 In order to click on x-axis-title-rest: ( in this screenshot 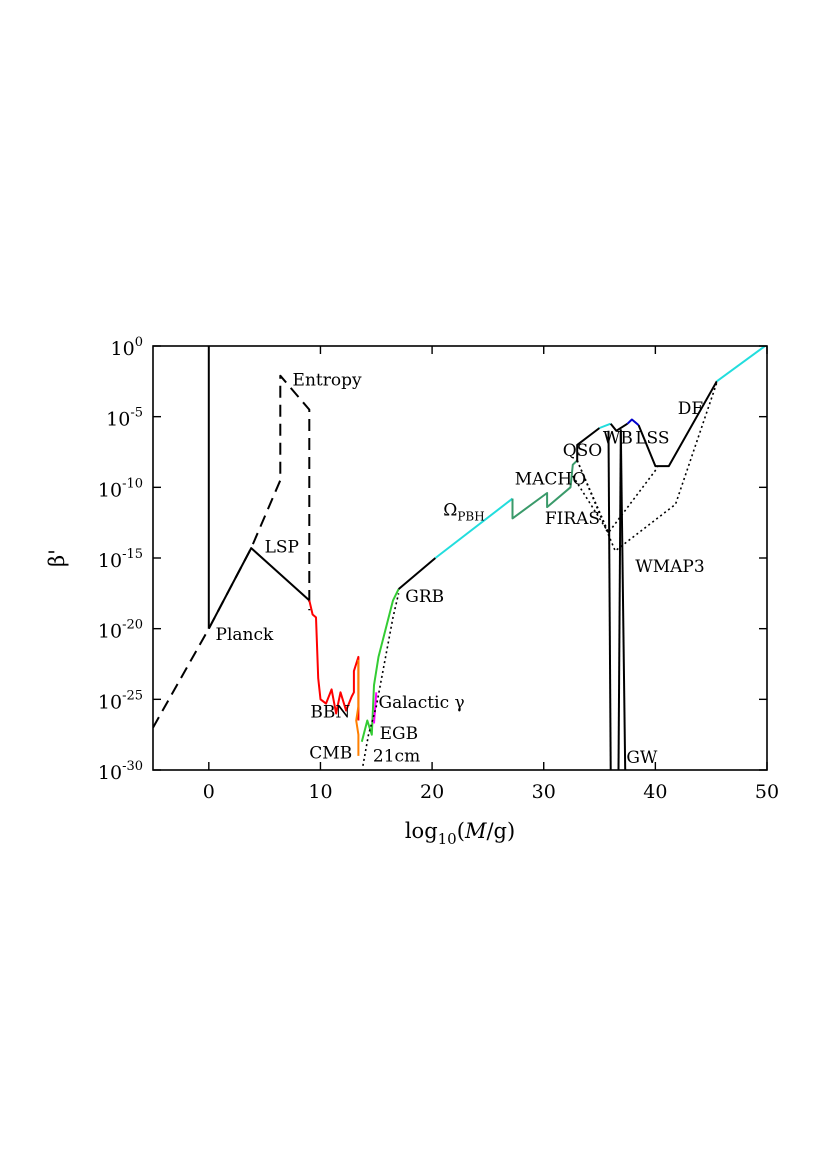, I will do `click(461, 831)`.